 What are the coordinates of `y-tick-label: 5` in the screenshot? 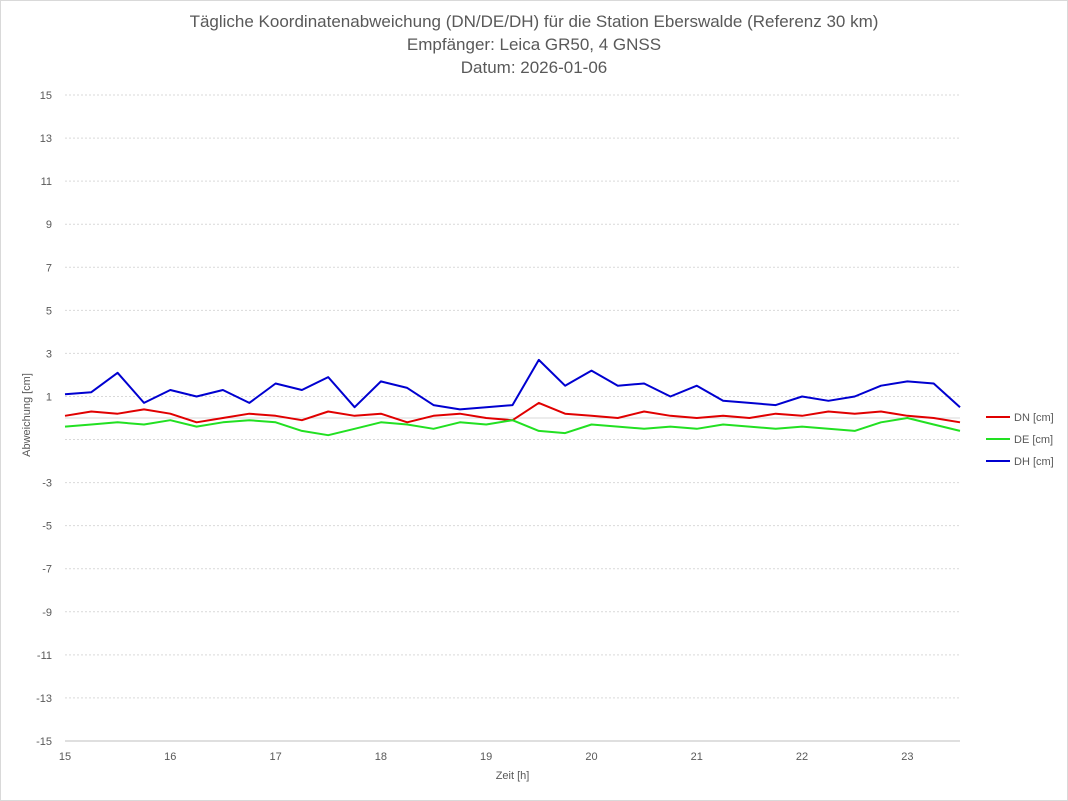 It's located at (49, 311).